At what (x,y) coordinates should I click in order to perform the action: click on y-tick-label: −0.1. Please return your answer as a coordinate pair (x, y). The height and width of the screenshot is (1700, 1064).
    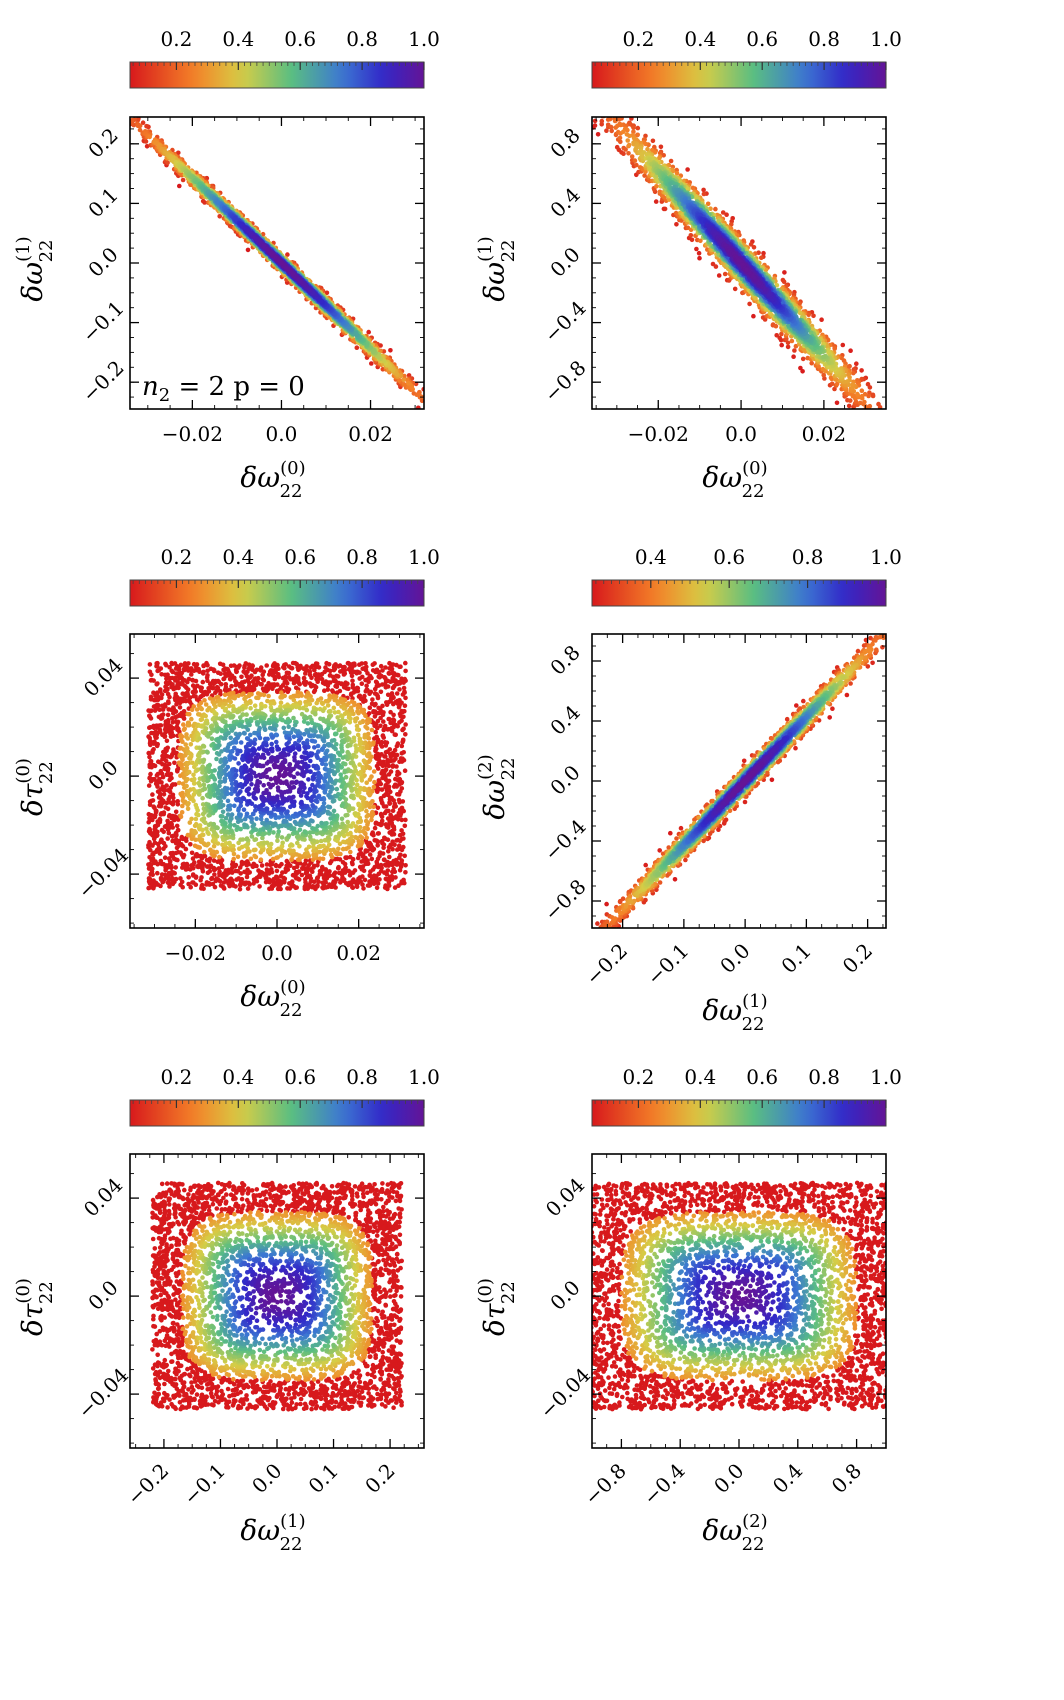
    Looking at the image, I should click on (102, 321).